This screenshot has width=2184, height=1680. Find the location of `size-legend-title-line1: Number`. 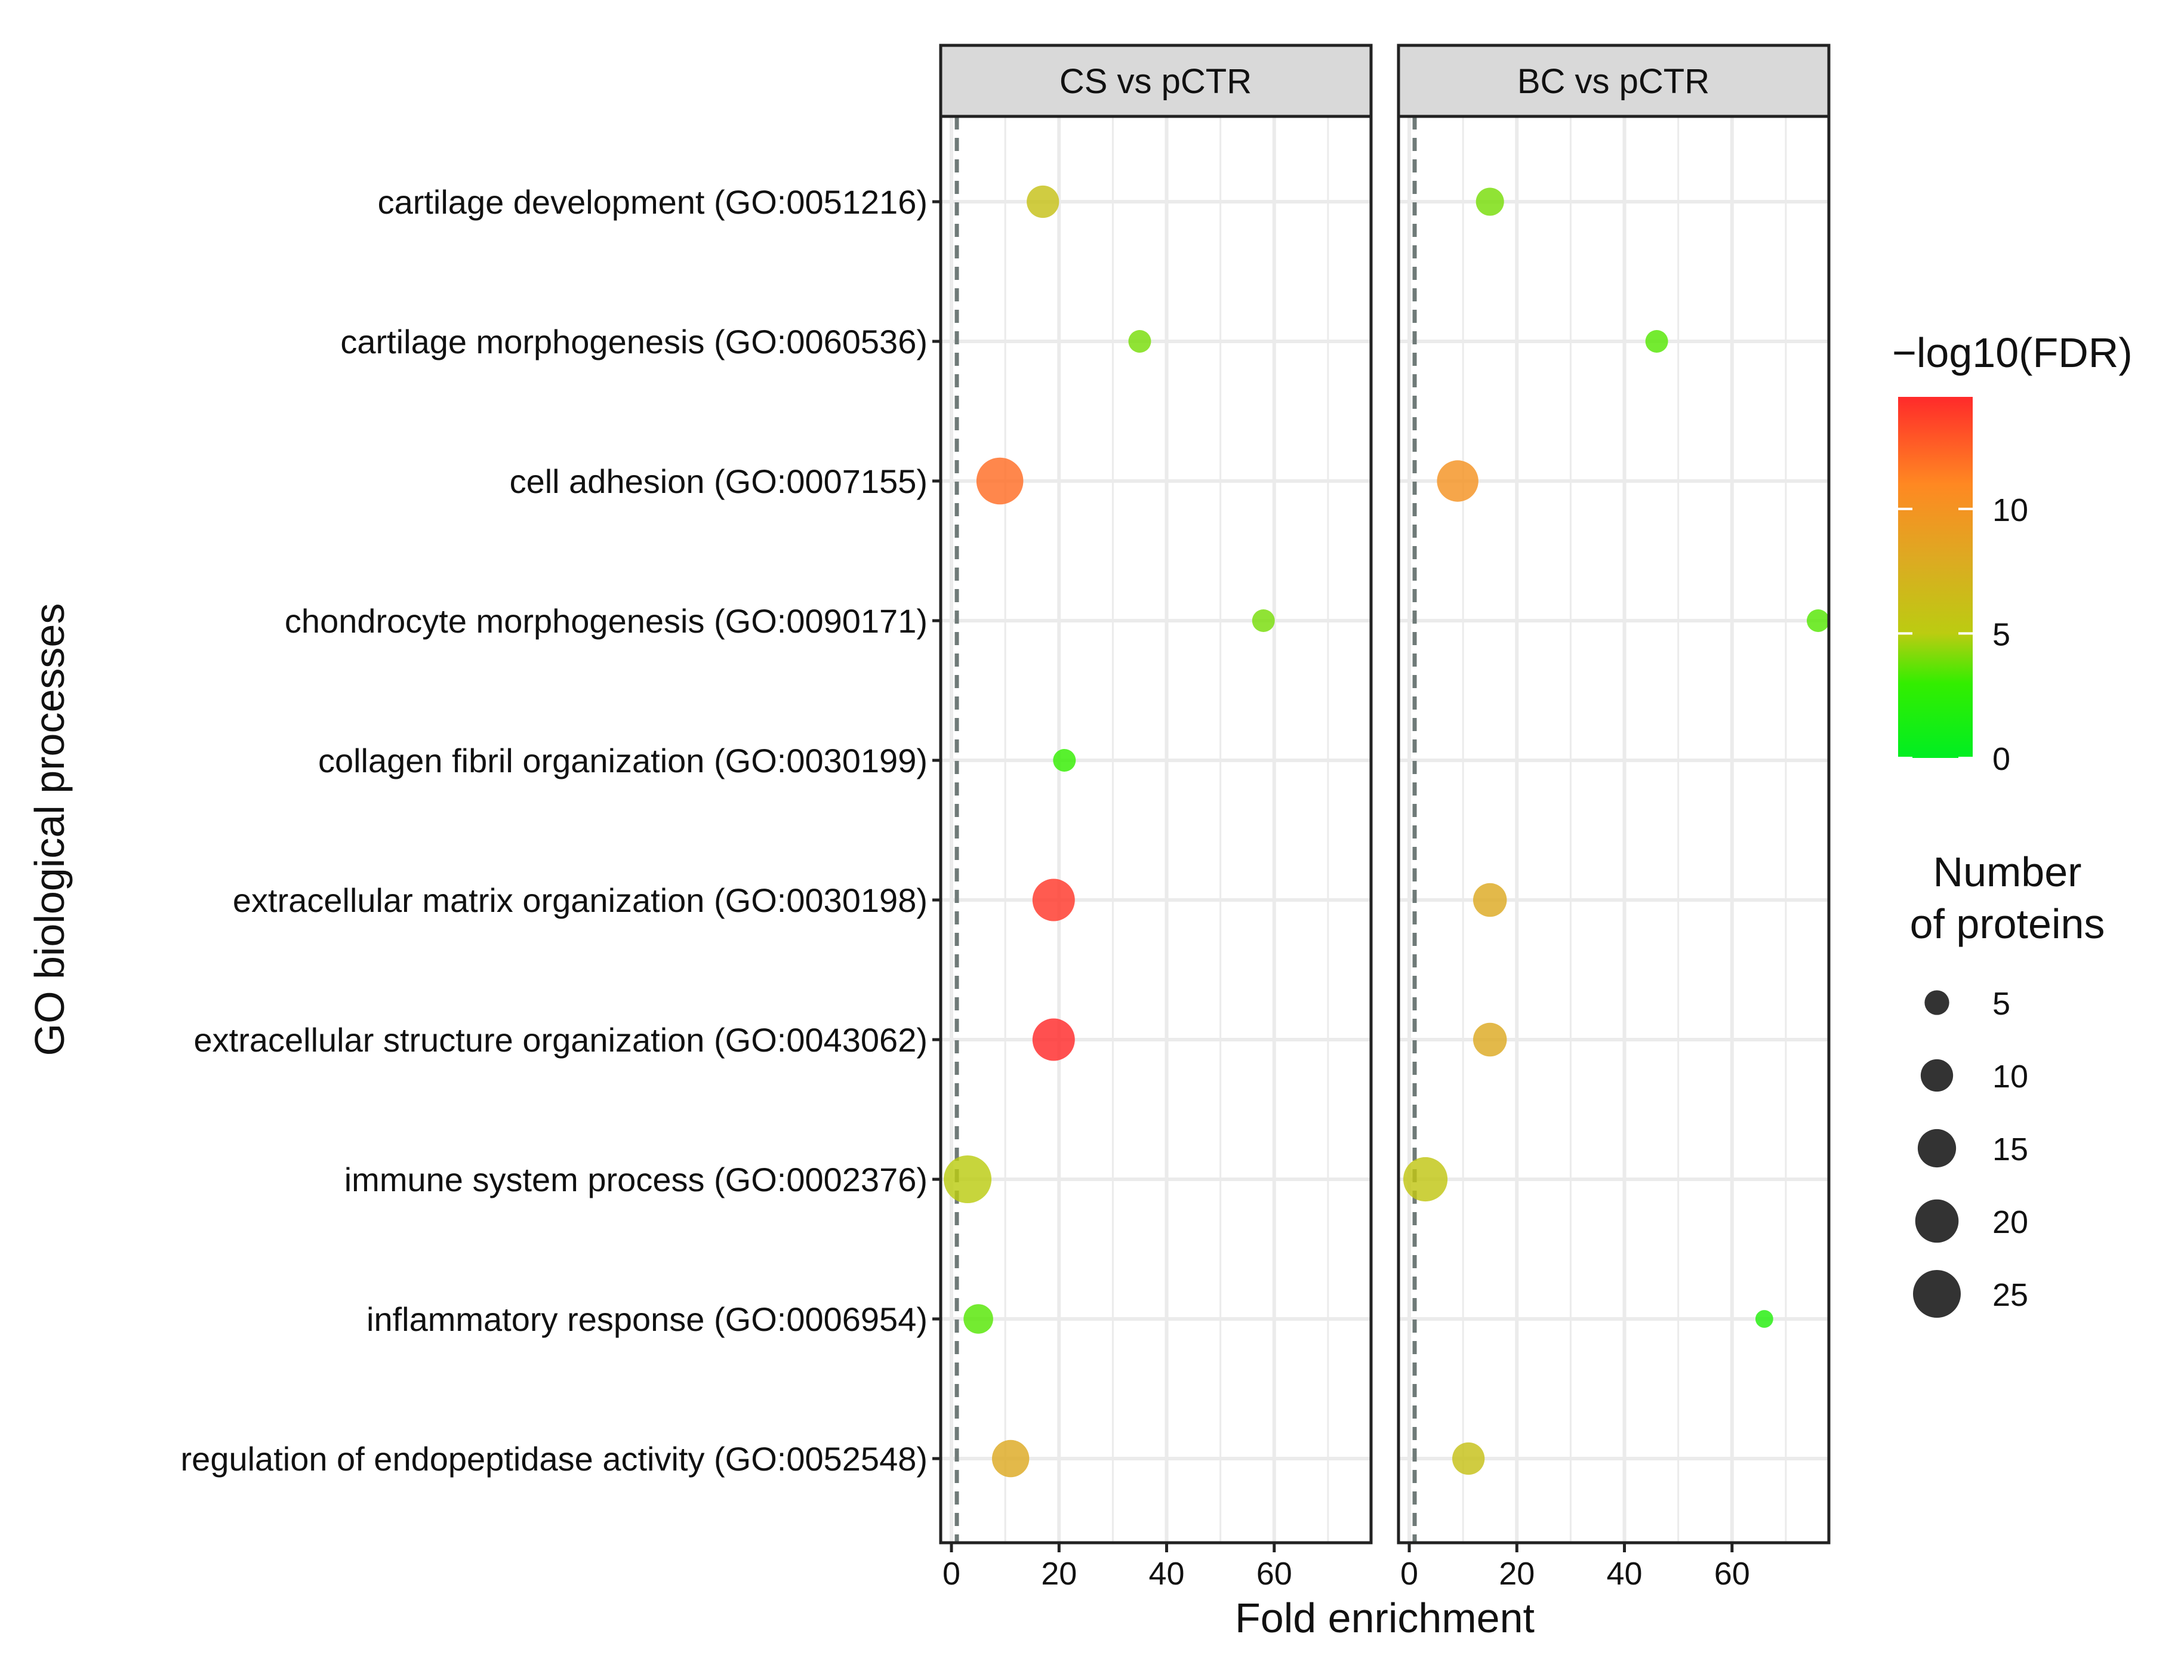

size-legend-title-line1: Number is located at coordinates (2008, 872).